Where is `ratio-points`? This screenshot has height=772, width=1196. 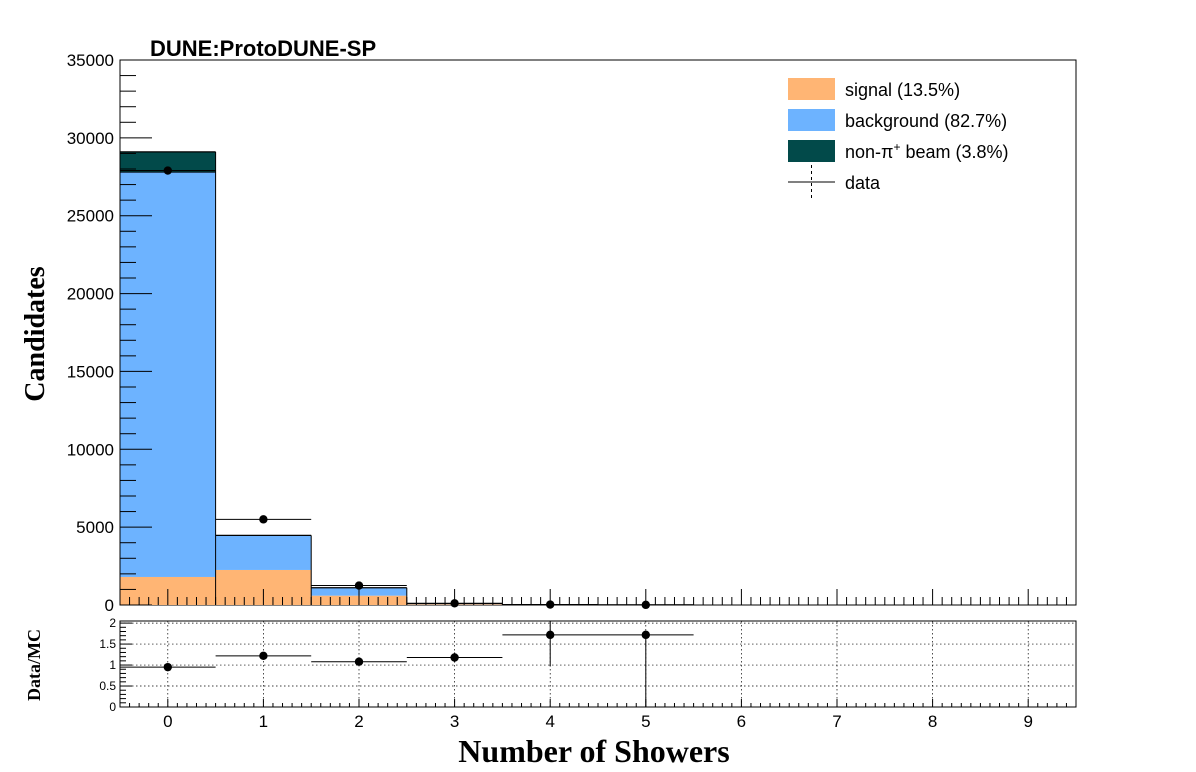
ratio-points is located at coordinates (407, 664).